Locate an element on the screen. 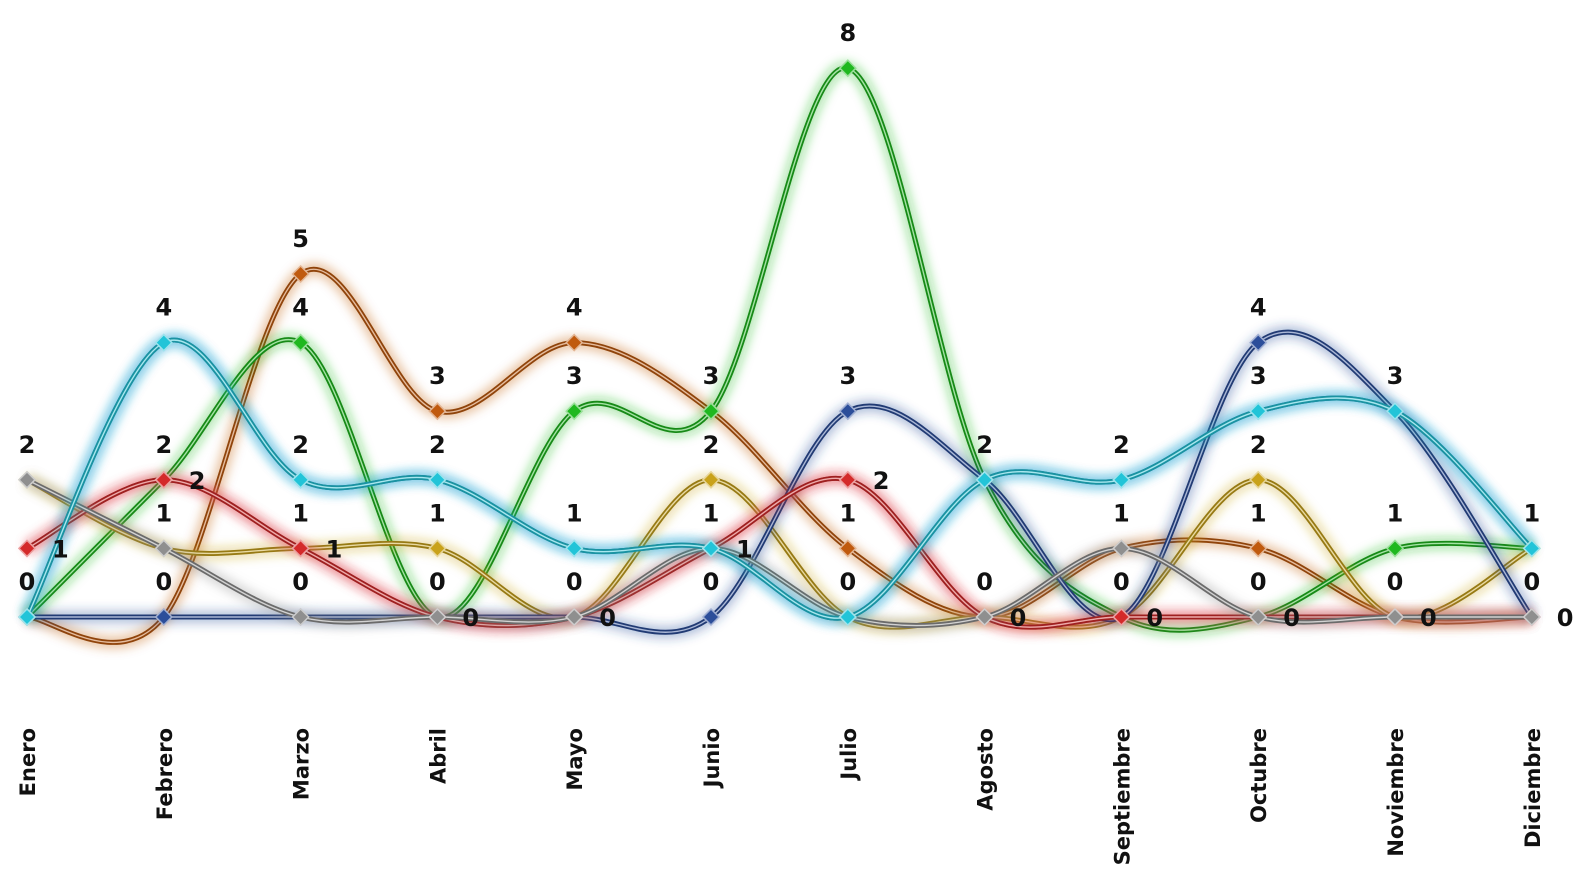 This screenshot has height=882, width=1580. x-tick-label: Marzo is located at coordinates (302, 764).